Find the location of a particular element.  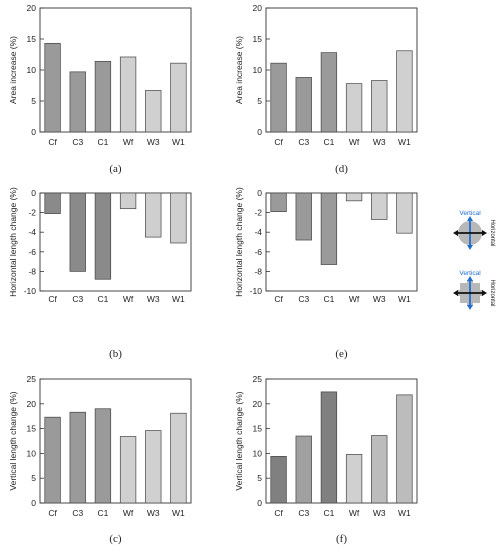

panel-label: (f) is located at coordinates (341, 539).